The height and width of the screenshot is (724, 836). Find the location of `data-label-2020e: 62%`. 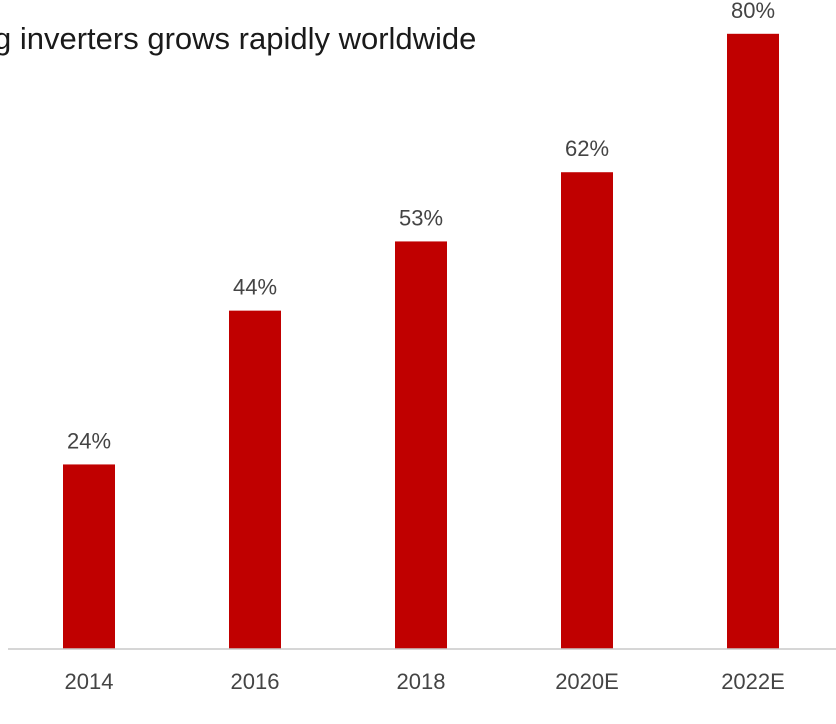

data-label-2020e: 62% is located at coordinates (587, 148).